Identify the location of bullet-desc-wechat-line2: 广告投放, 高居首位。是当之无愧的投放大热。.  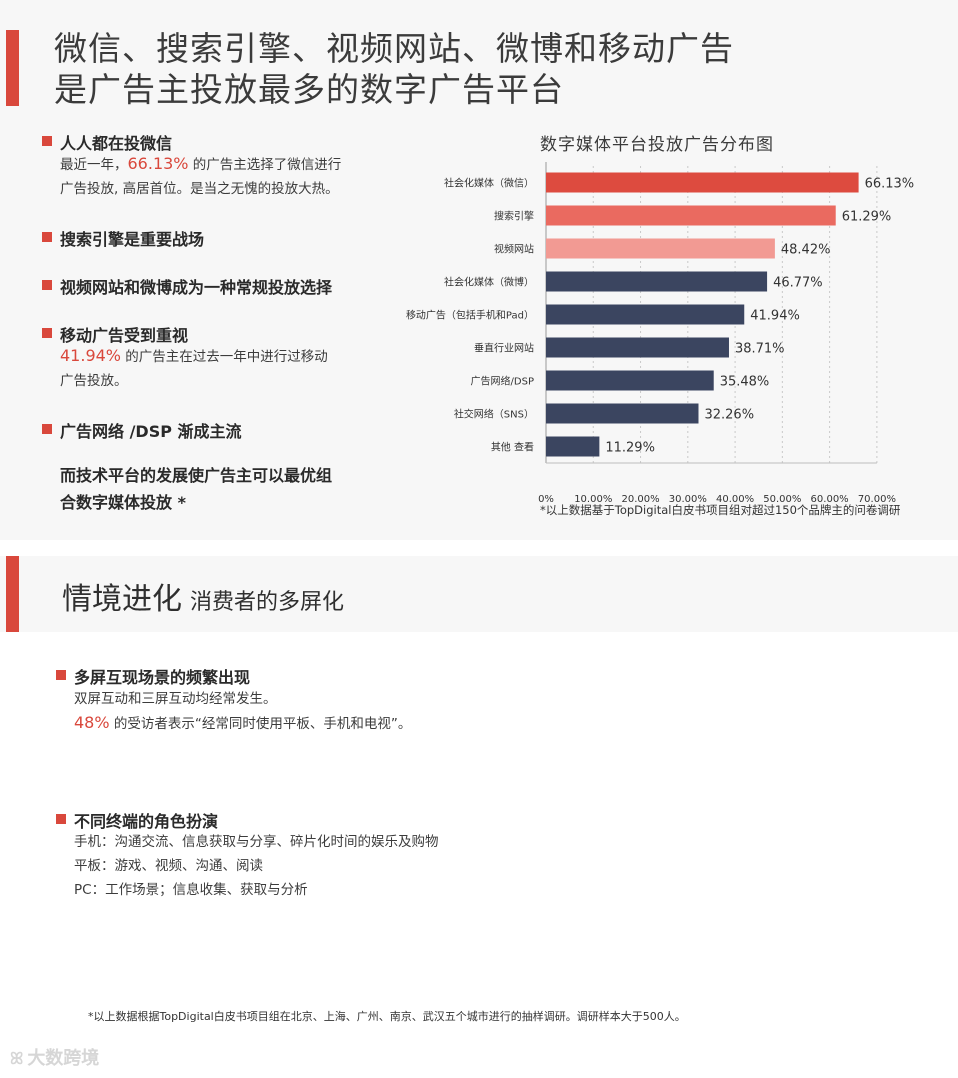
(199, 189).